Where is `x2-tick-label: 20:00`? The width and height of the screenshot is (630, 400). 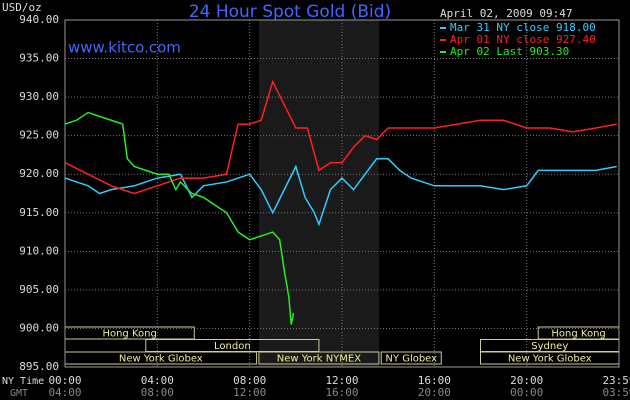 x2-tick-label: 20:00 is located at coordinates (434, 392).